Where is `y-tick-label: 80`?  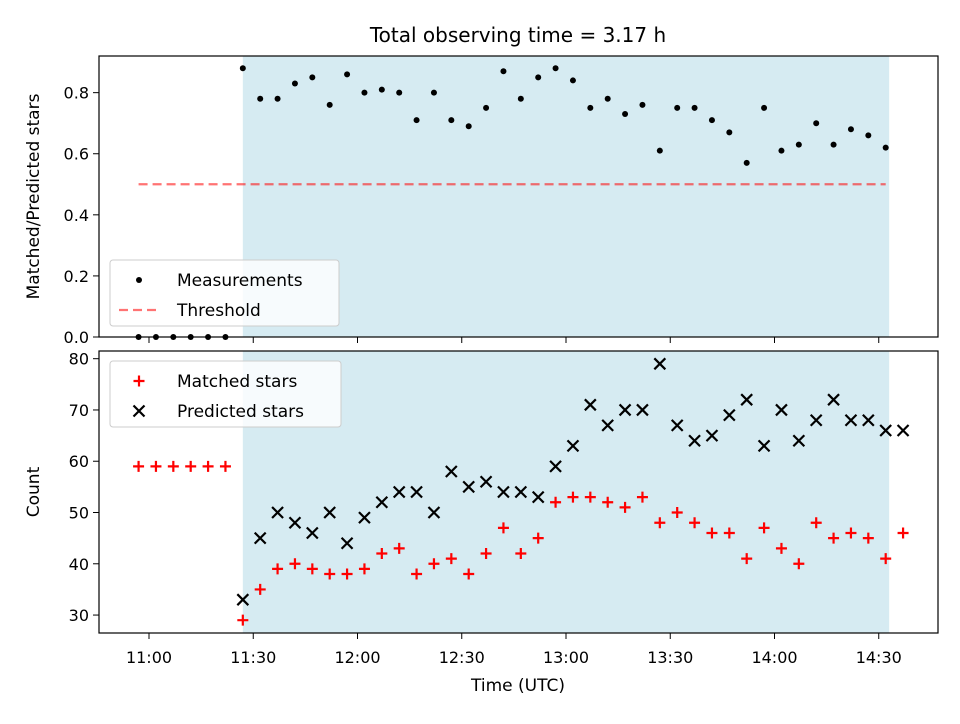 y-tick-label: 80 is located at coordinates (79, 359).